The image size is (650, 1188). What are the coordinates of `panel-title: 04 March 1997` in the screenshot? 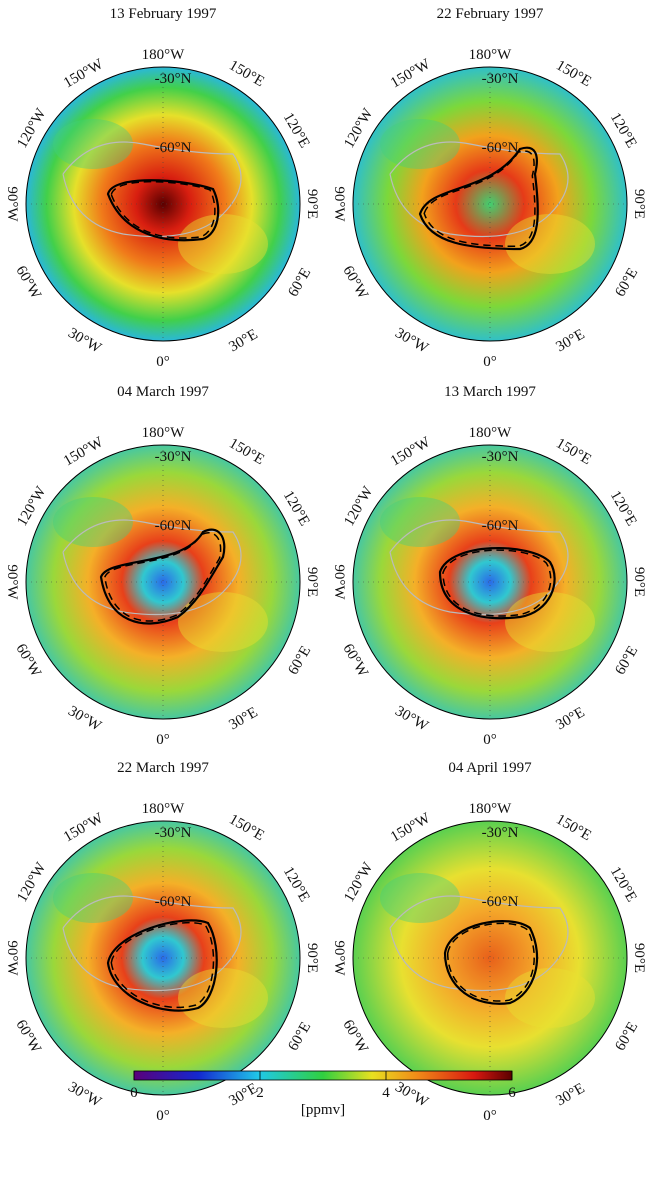 It's located at (163, 392).